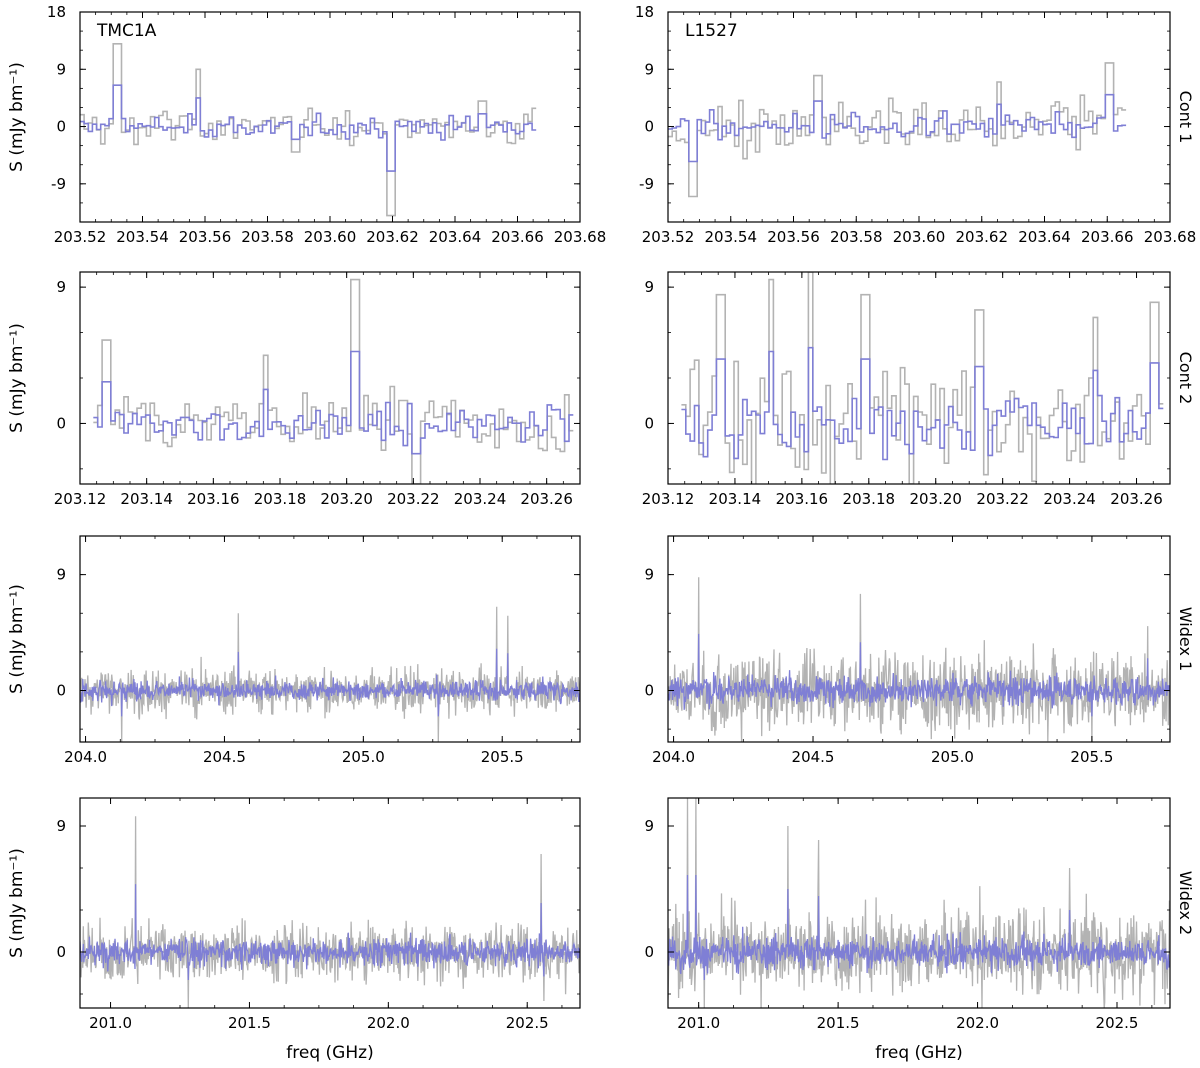 The width and height of the screenshot is (1200, 1068). What do you see at coordinates (267, 237) in the screenshot?
I see `x-tick-label: 203.58` at bounding box center [267, 237].